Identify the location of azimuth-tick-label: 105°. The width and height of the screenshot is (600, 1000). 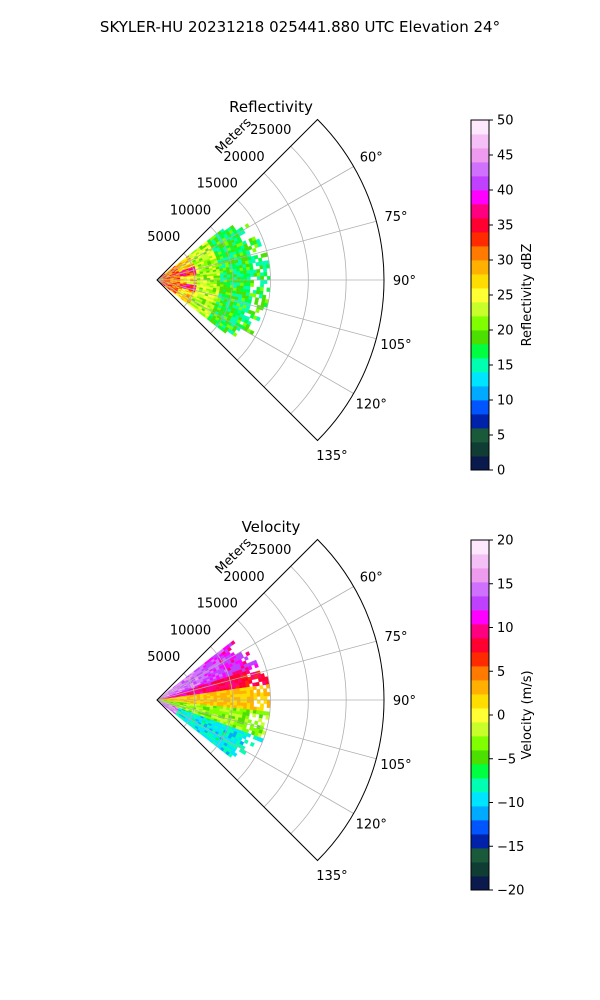
(395, 345).